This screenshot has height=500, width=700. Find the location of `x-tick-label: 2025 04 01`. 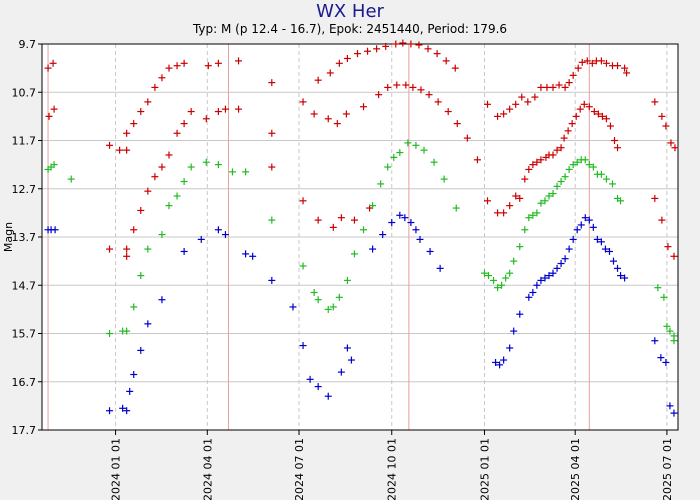

x-tick-label: 2025 04 01 is located at coordinates (575, 469).